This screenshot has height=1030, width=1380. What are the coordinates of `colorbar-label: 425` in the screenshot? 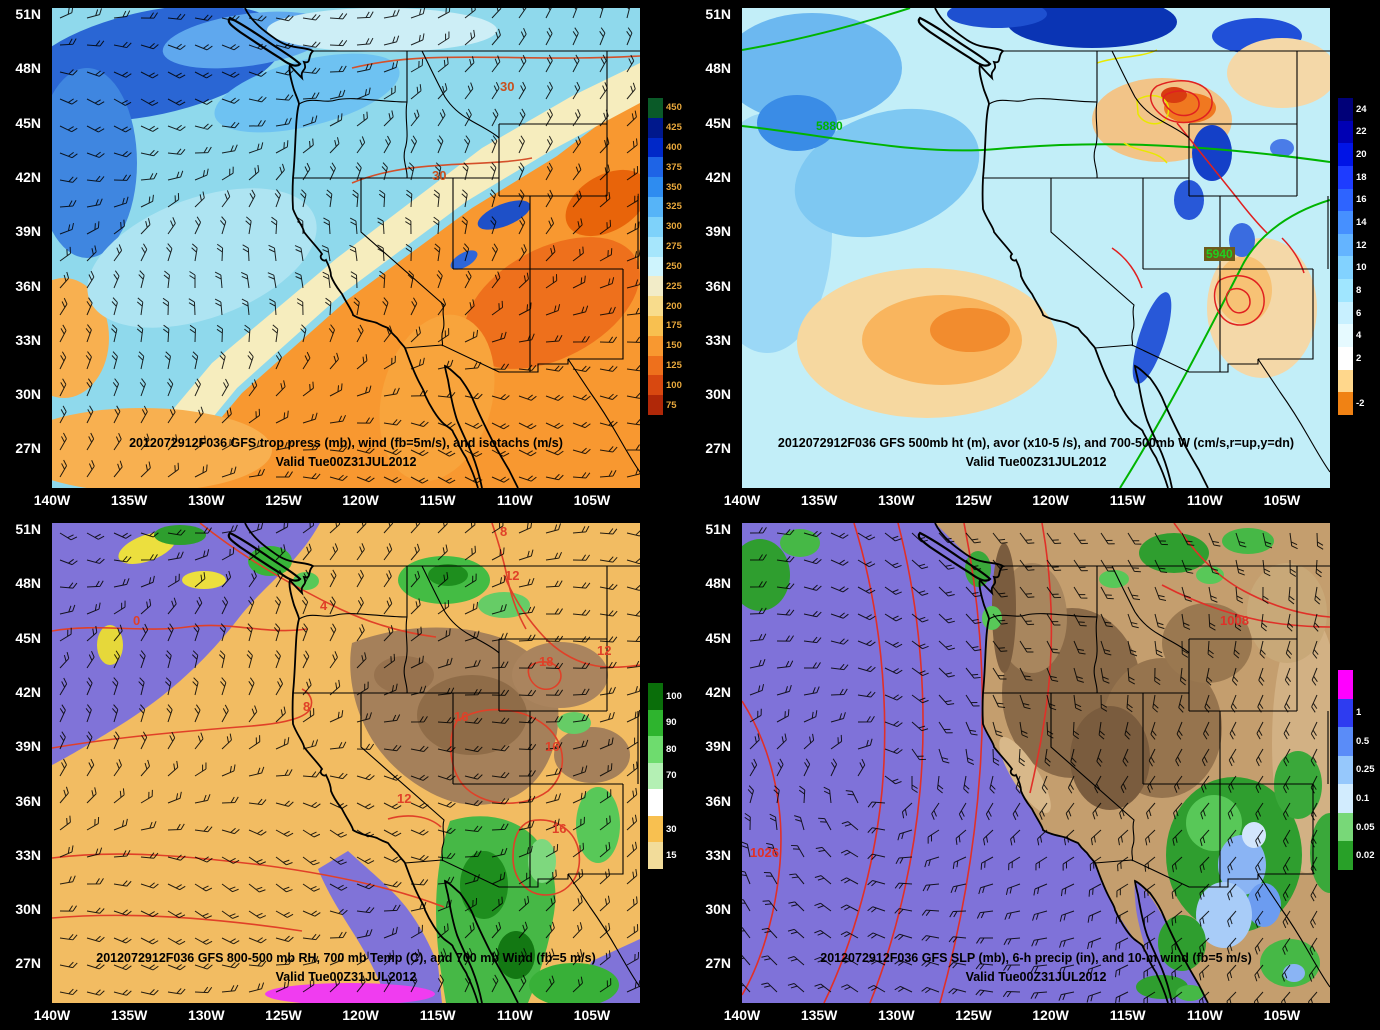 It's located at (674, 128).